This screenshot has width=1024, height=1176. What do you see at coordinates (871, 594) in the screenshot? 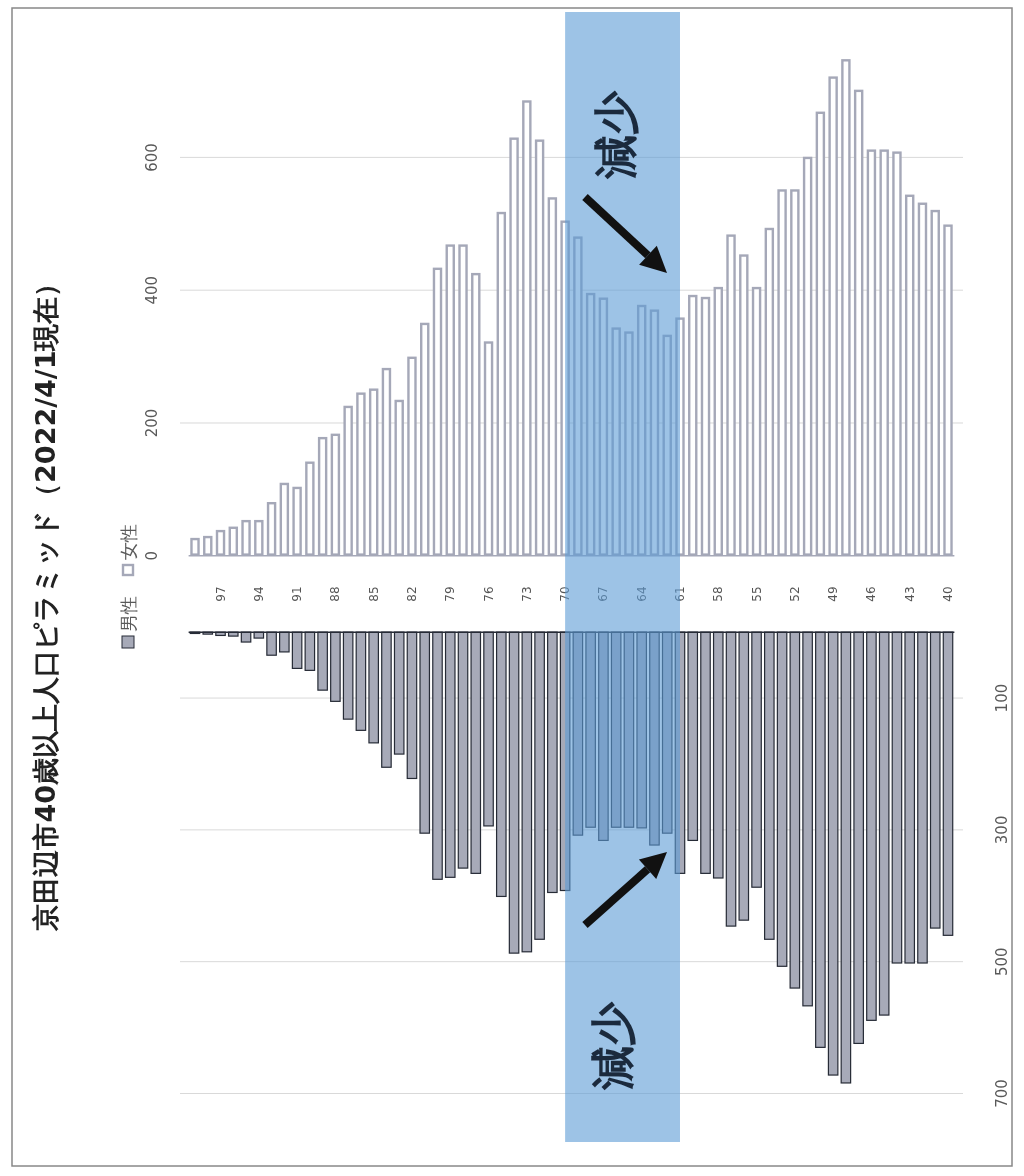
I see `x-tick-label: 46` at bounding box center [871, 594].